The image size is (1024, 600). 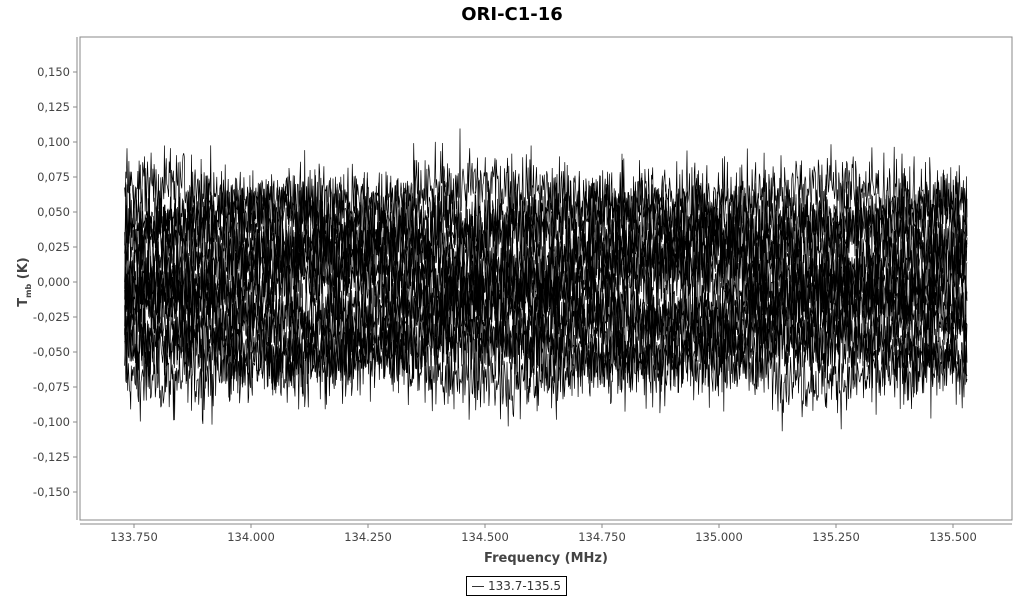 I want to click on y-axis-label: Tmb (K), so click(x=24, y=281).